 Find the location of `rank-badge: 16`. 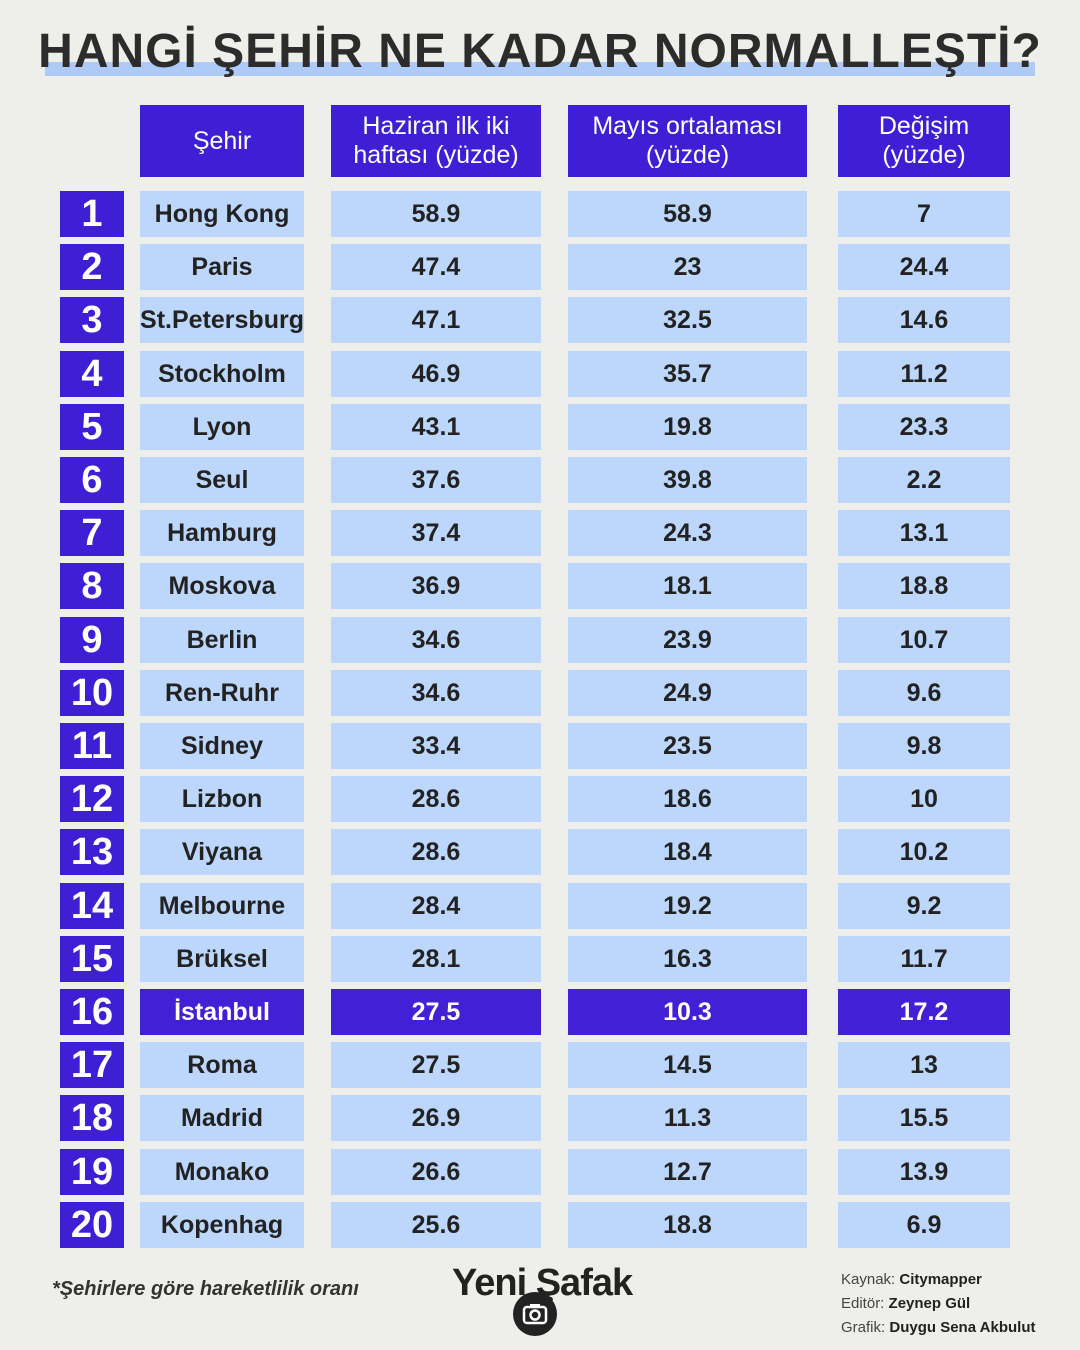

rank-badge: 16 is located at coordinates (92, 1012).